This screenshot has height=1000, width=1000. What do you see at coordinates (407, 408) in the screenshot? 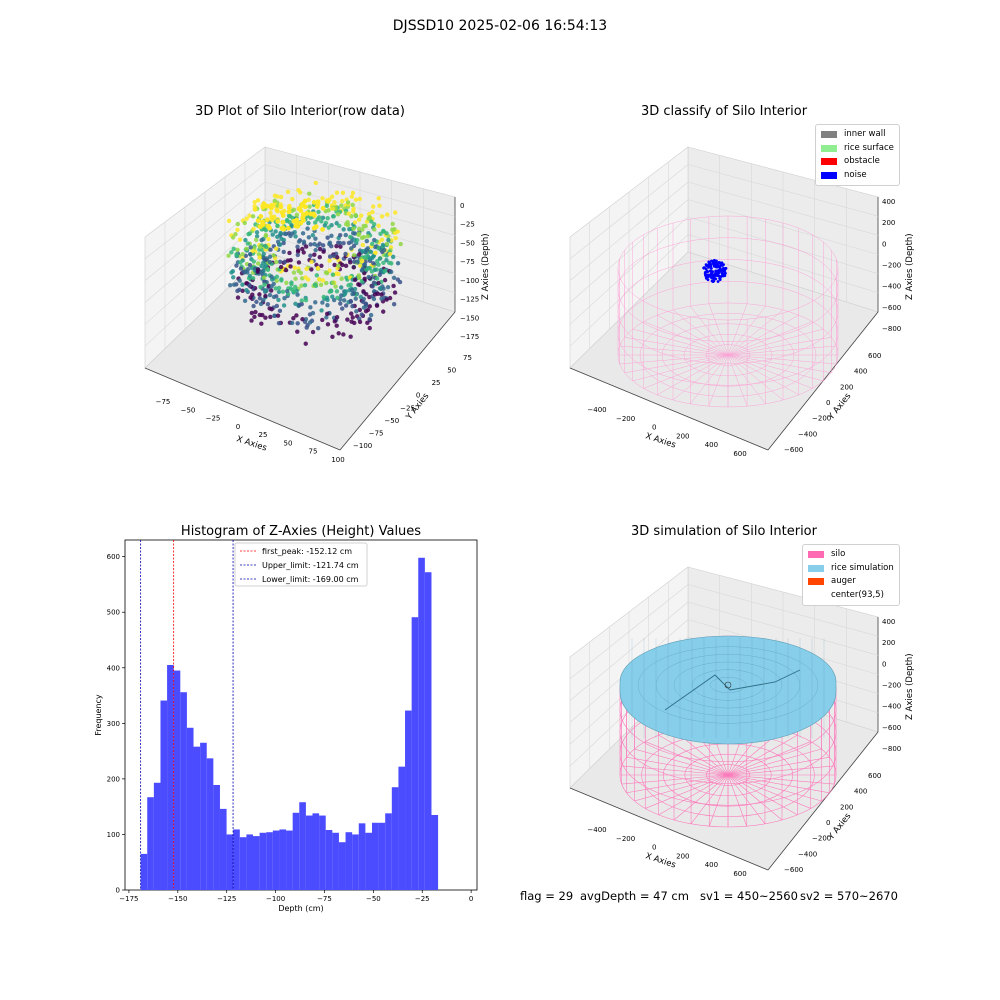
I see `raw-y-tick: −25` at bounding box center [407, 408].